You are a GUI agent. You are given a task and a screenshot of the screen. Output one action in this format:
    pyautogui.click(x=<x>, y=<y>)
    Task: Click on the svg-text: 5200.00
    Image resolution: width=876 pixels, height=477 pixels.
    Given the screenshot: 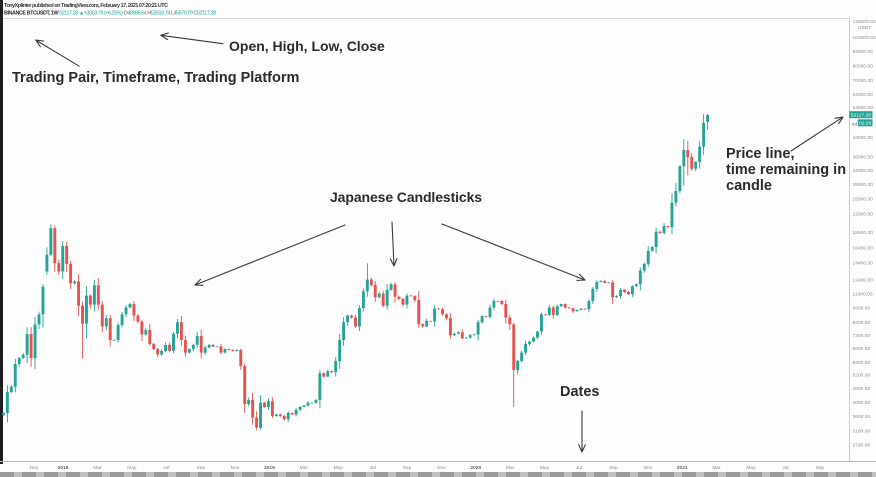 What is the action you would take?
    pyautogui.click(x=862, y=376)
    